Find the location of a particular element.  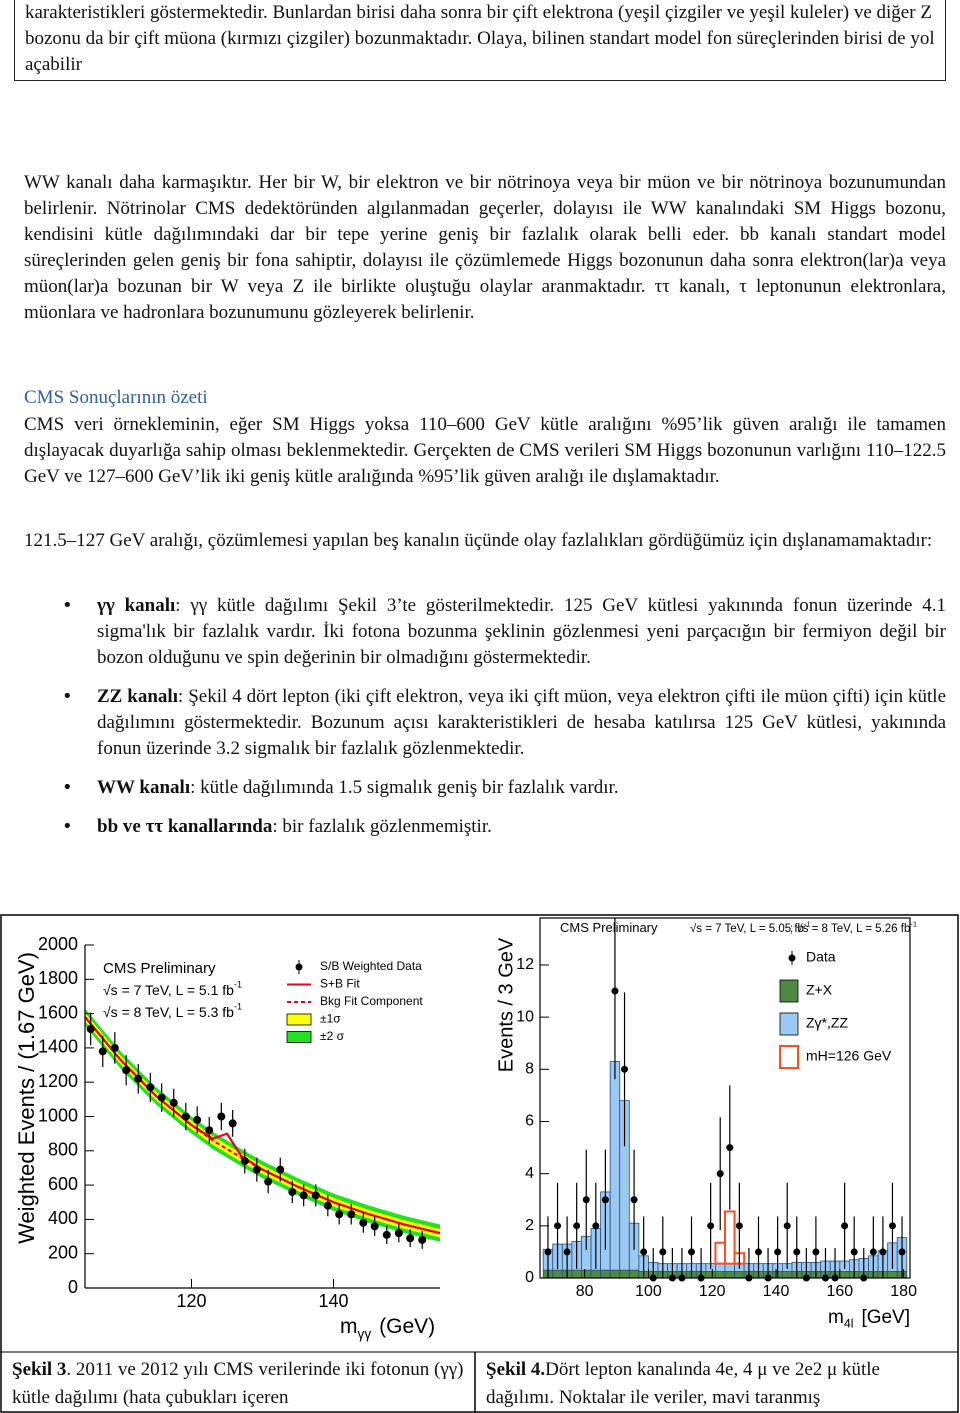

legend-label: Z+X is located at coordinates (819, 990).